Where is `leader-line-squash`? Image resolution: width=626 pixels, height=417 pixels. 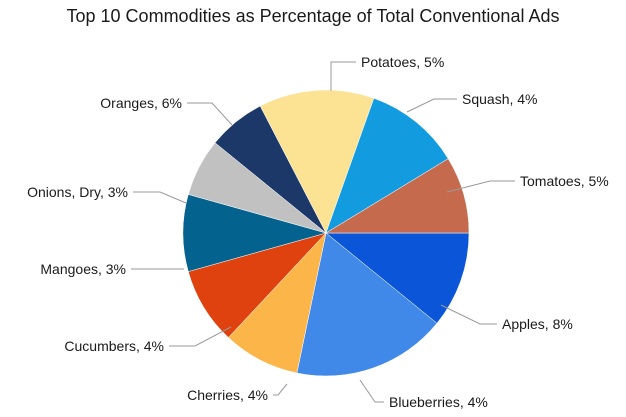 leader-line-squash is located at coordinates (431, 105).